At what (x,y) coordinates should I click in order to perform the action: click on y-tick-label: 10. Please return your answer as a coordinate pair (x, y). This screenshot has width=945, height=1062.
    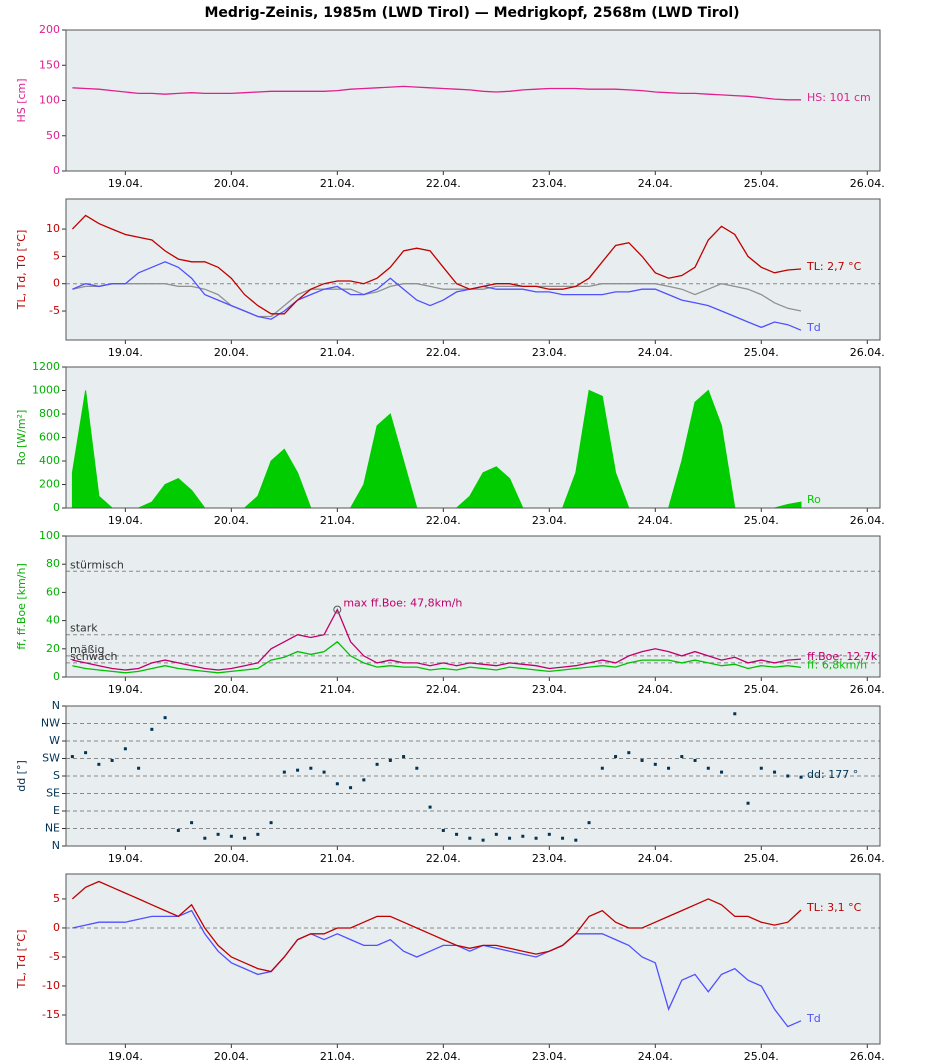
    Looking at the image, I should click on (53, 228).